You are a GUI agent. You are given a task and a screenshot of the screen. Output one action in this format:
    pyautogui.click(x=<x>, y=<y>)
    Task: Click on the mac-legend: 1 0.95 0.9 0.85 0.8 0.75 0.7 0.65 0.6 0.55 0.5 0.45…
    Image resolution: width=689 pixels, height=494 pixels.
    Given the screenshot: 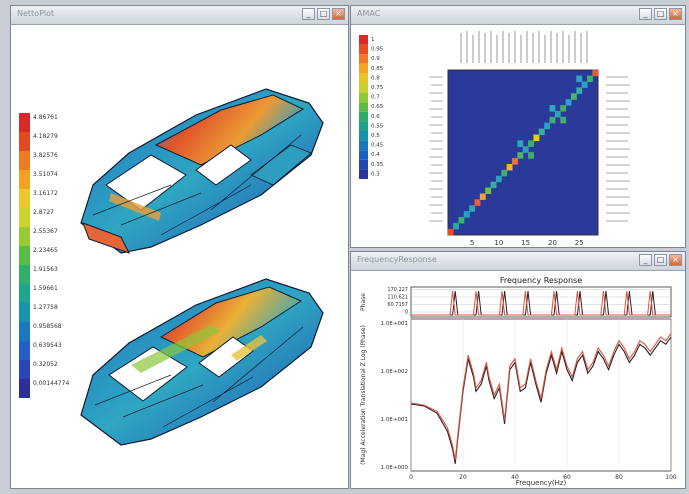 What is the action you would take?
    pyautogui.click(x=371, y=107)
    